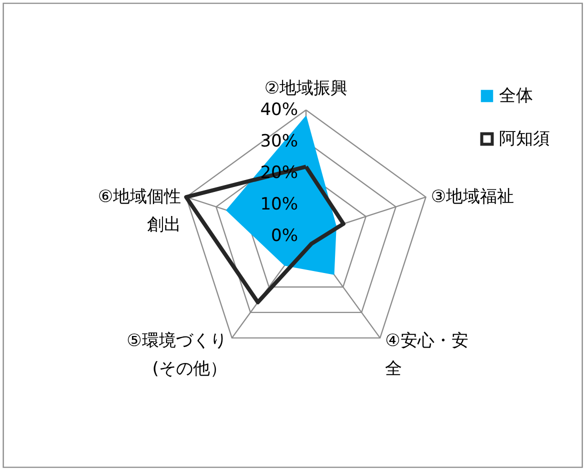  Describe the element at coordinates (516, 96) in the screenshot. I see `legend-label: 全体` at that location.